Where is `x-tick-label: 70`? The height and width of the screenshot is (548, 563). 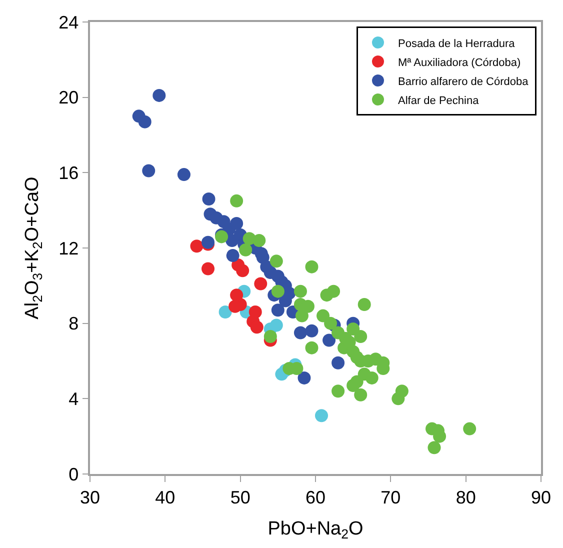 x-tick-label: 70 is located at coordinates (390, 497).